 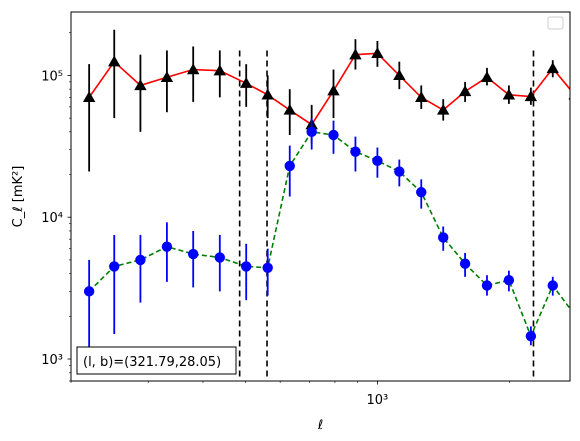 I want to click on x-axis: 10³, so click(x=290, y=394).